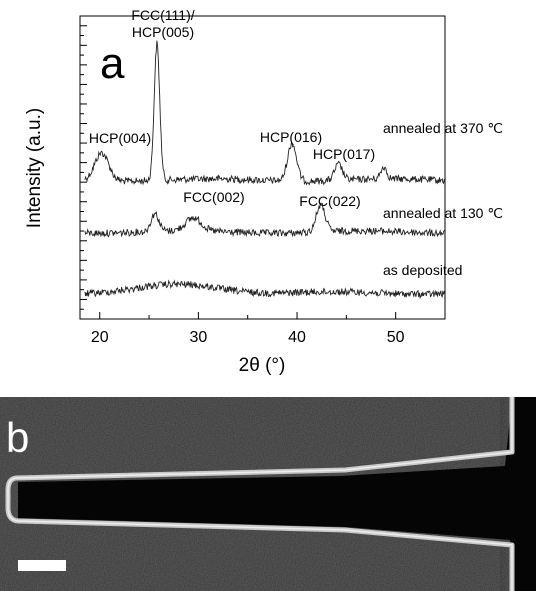 The height and width of the screenshot is (591, 536). What do you see at coordinates (17, 437) in the screenshot?
I see `panel-b-label: b` at bounding box center [17, 437].